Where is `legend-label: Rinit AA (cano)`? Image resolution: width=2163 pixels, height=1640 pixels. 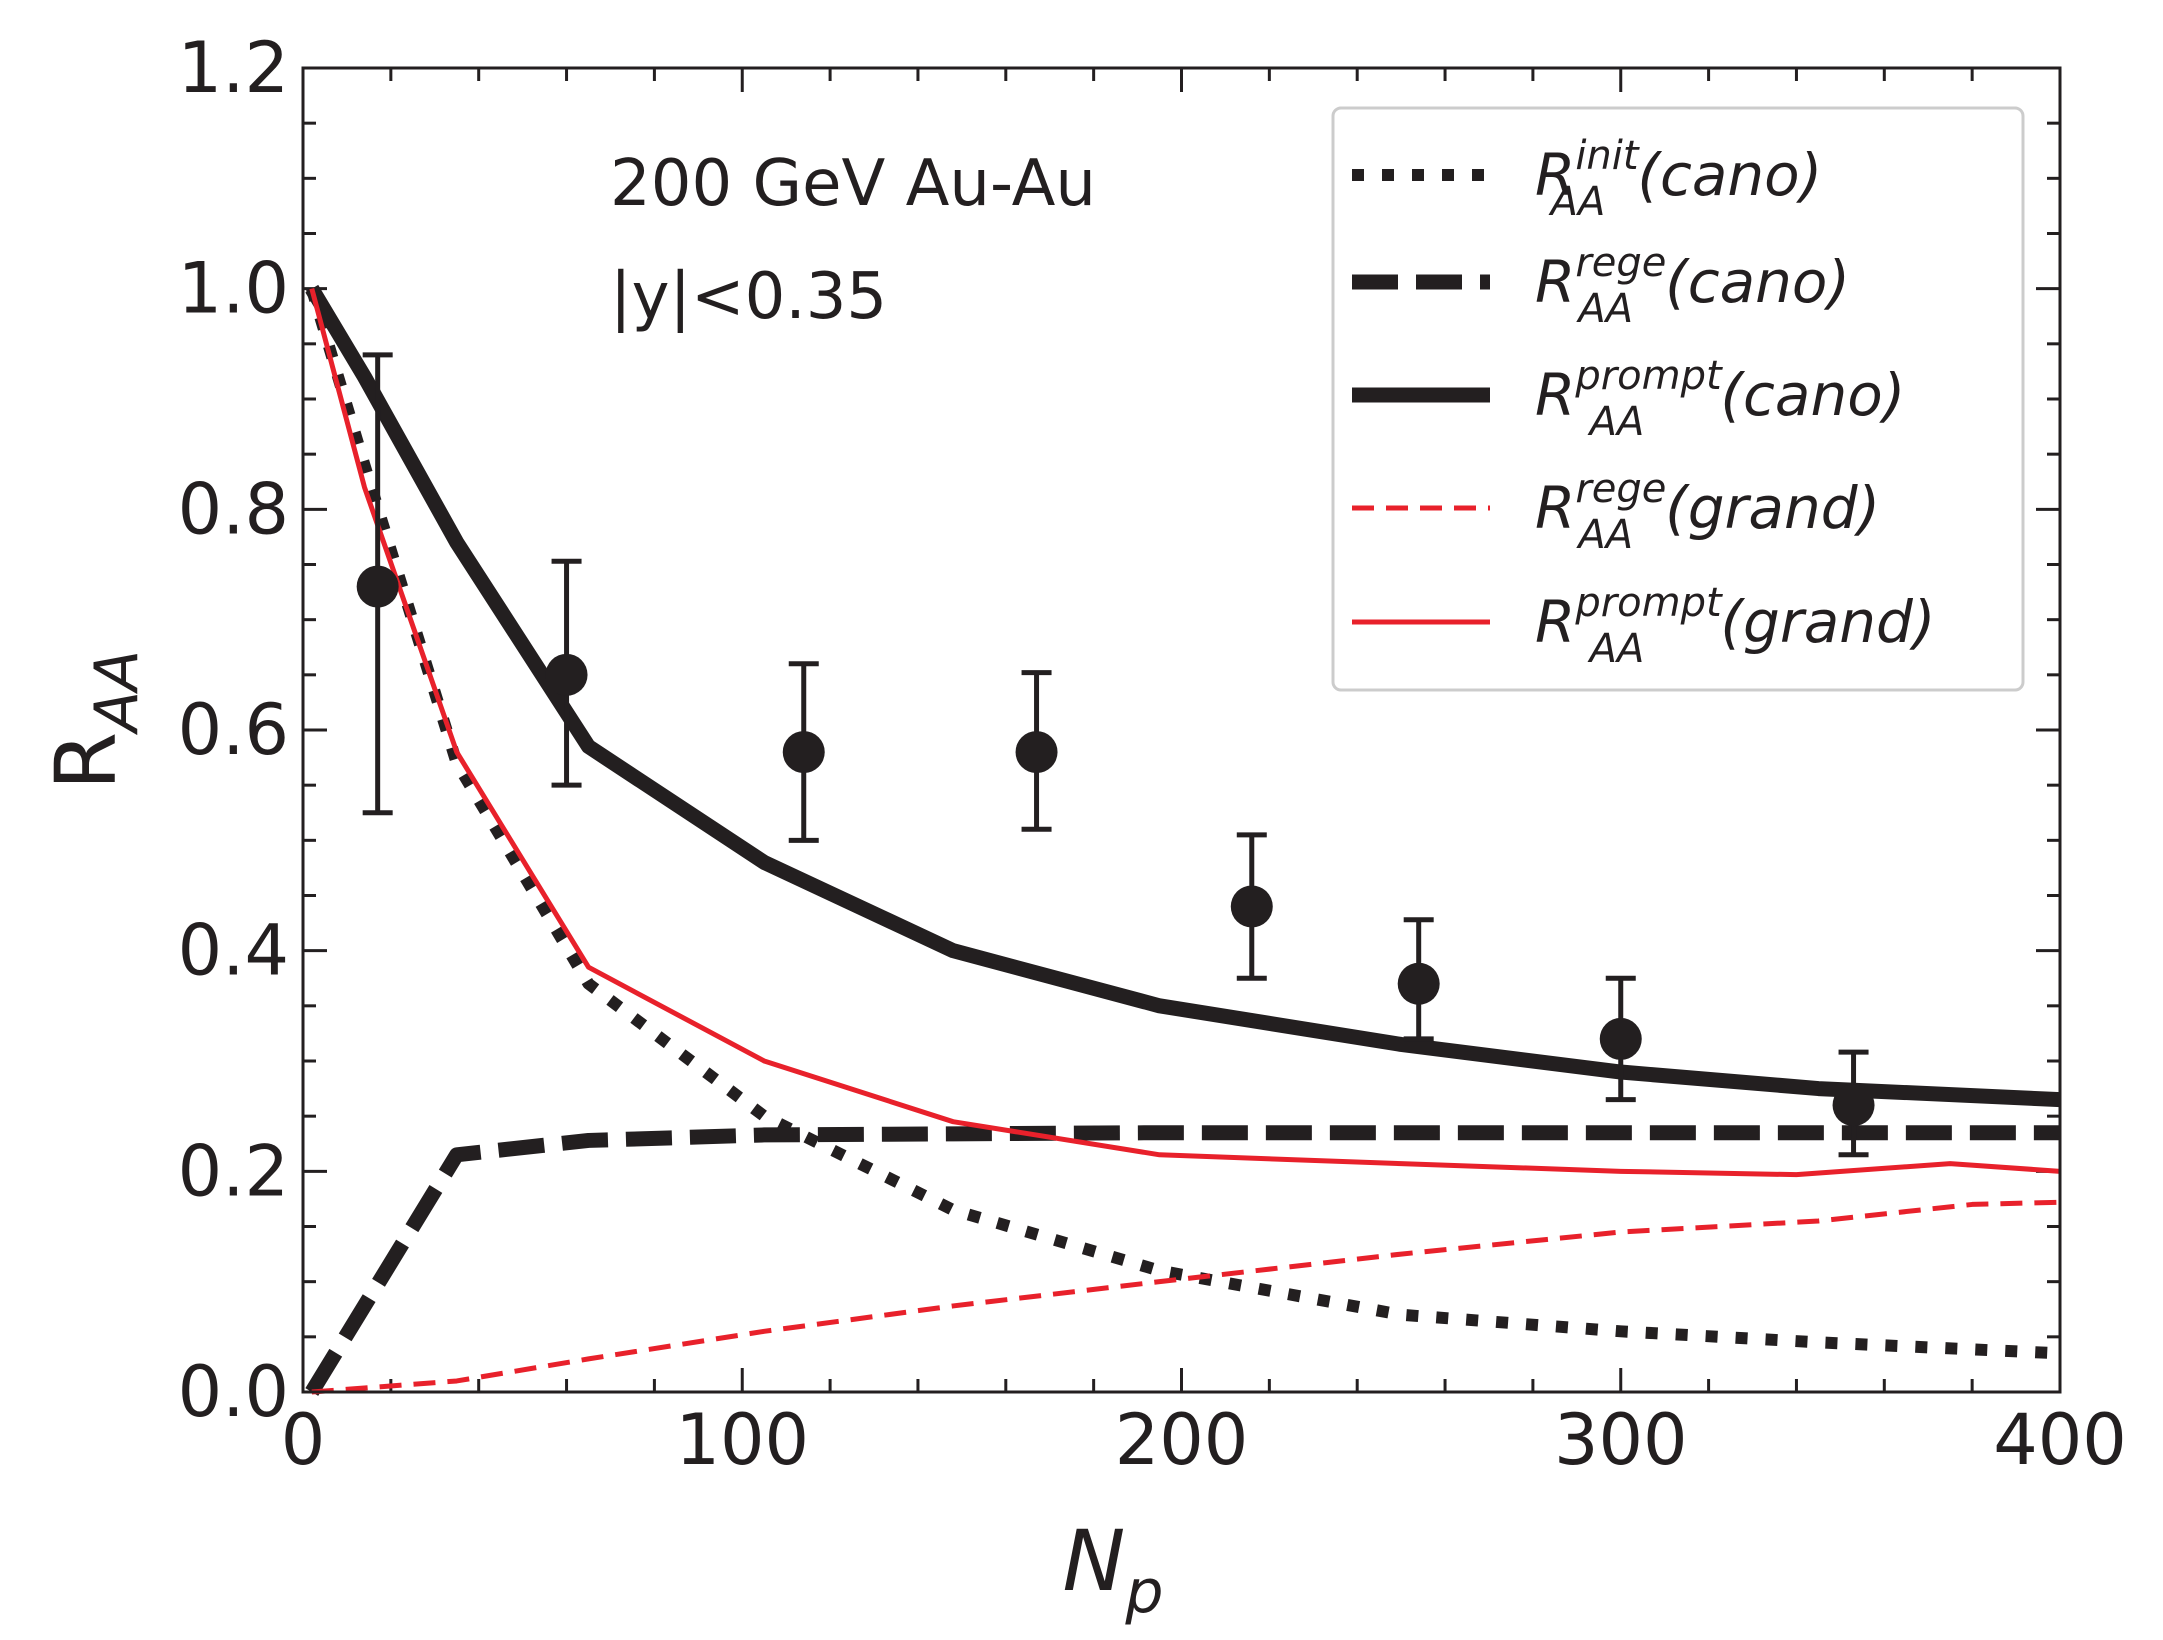
legend-label: Rinit AA (cano) is located at coordinates (1678, 179).